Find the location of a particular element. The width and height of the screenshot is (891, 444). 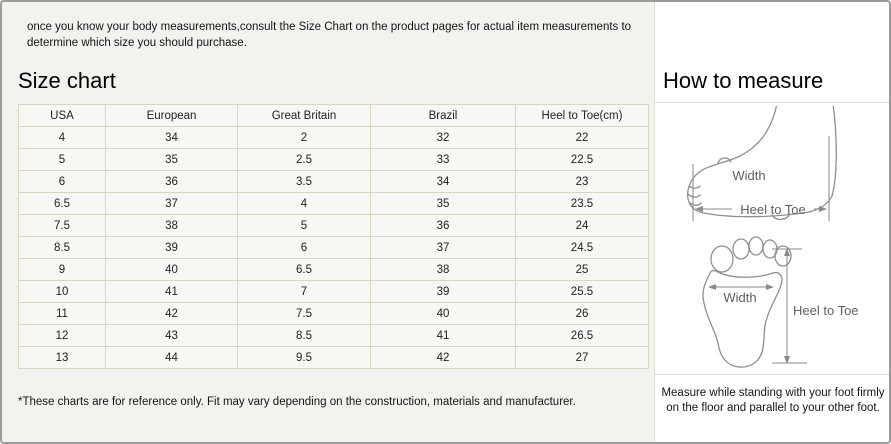

table-cell: 32 is located at coordinates (443, 137).